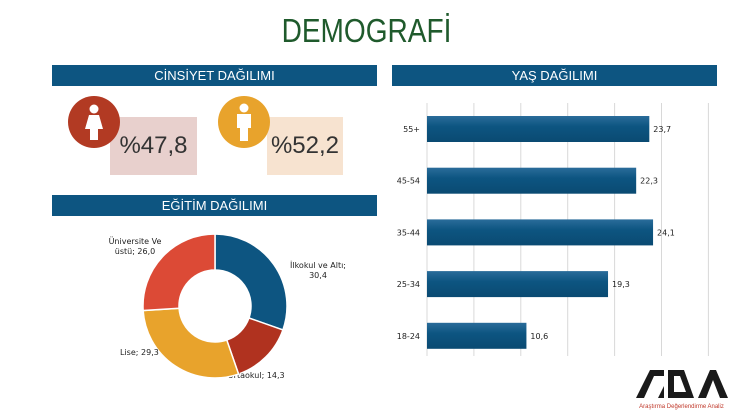 The image size is (733, 412). I want to click on data-label: 10,6, so click(539, 336).